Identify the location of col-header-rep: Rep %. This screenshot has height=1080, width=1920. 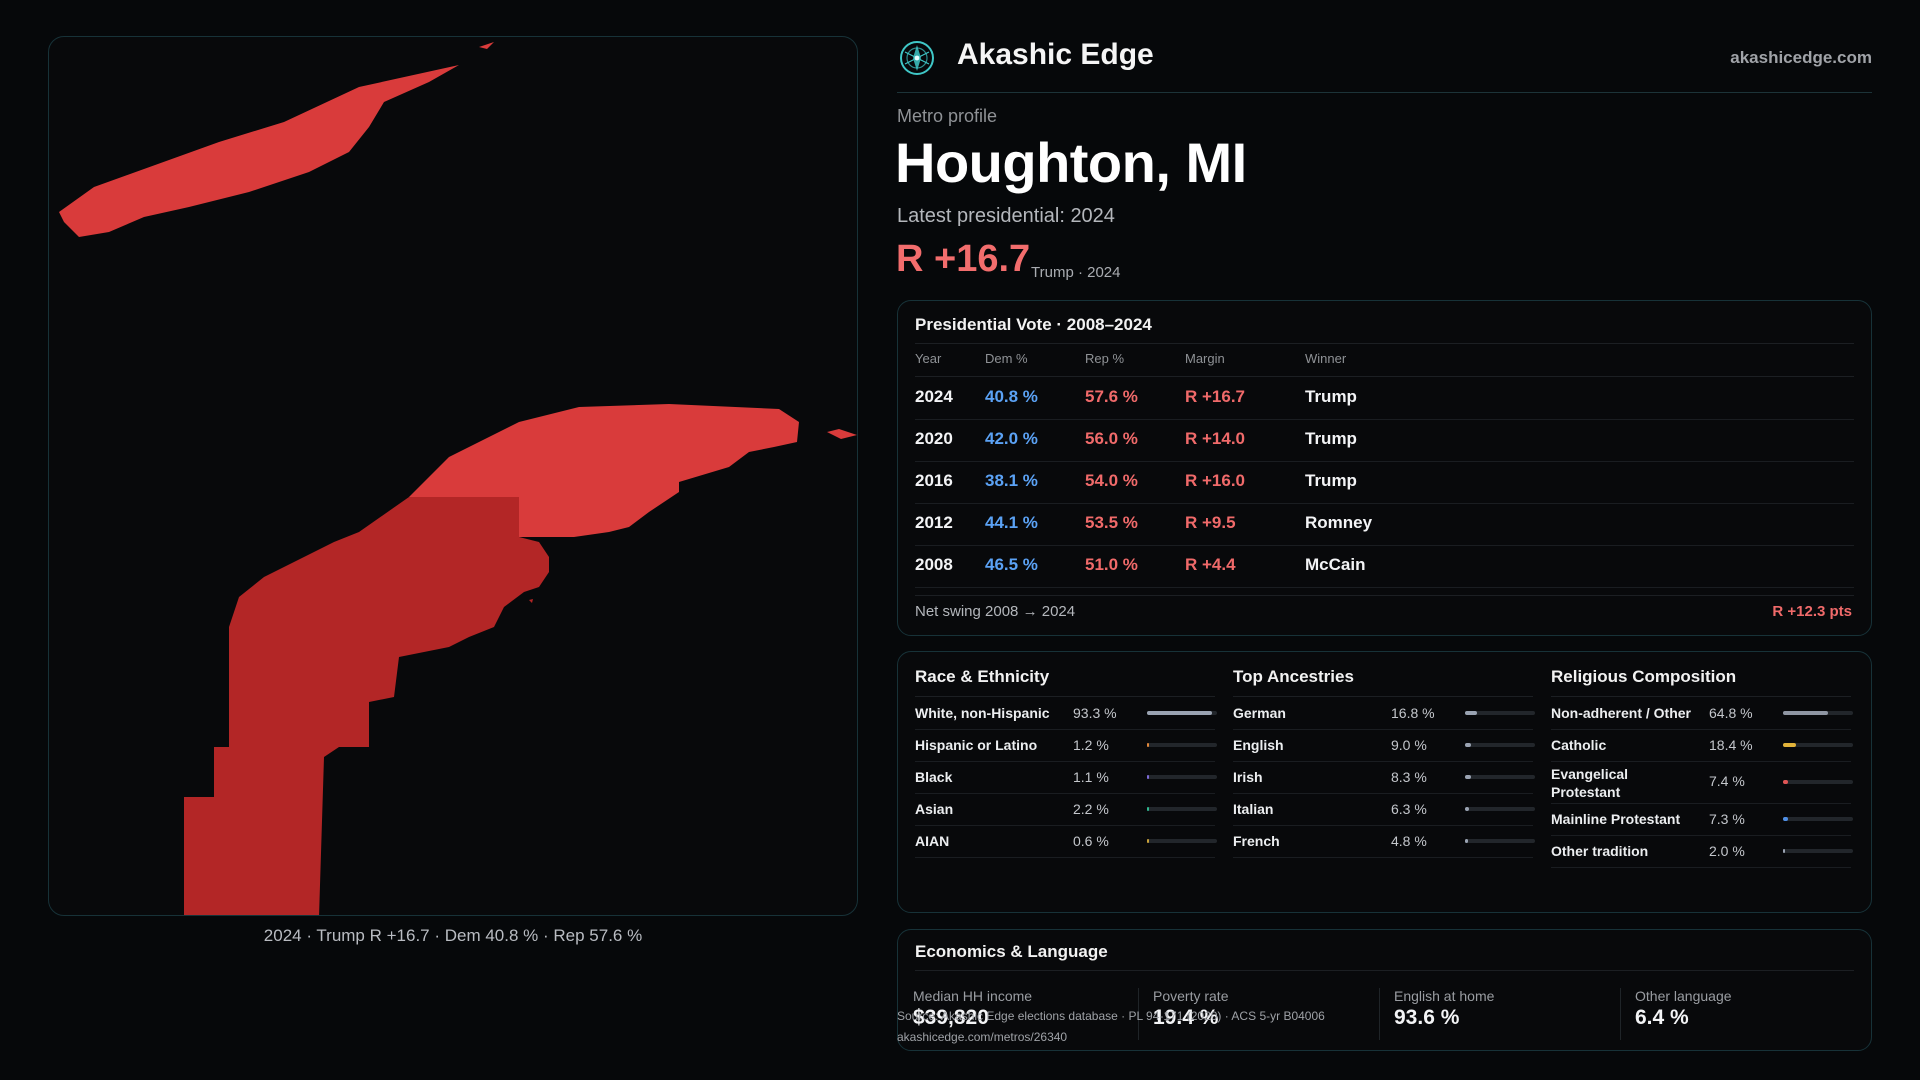
(1105, 358).